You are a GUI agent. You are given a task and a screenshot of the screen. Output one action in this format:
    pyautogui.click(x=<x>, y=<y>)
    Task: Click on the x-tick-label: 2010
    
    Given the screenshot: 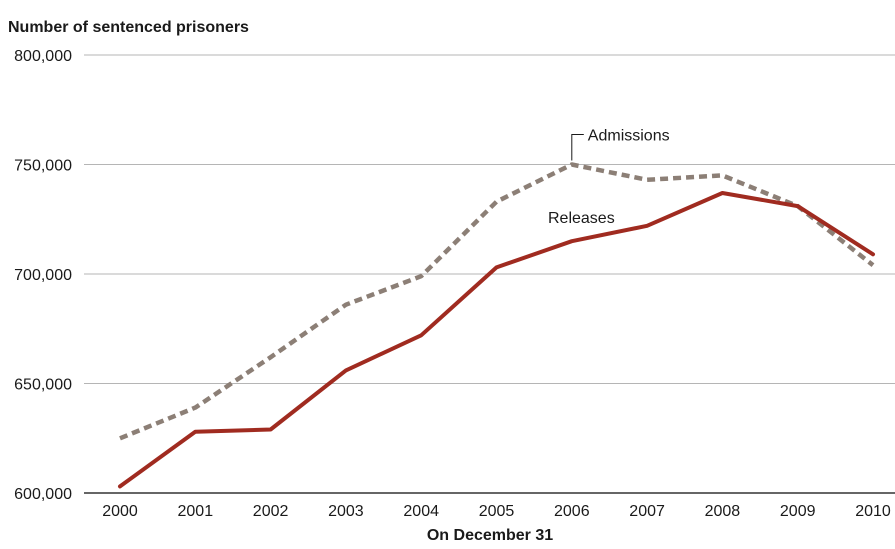 What is the action you would take?
    pyautogui.click(x=873, y=511)
    